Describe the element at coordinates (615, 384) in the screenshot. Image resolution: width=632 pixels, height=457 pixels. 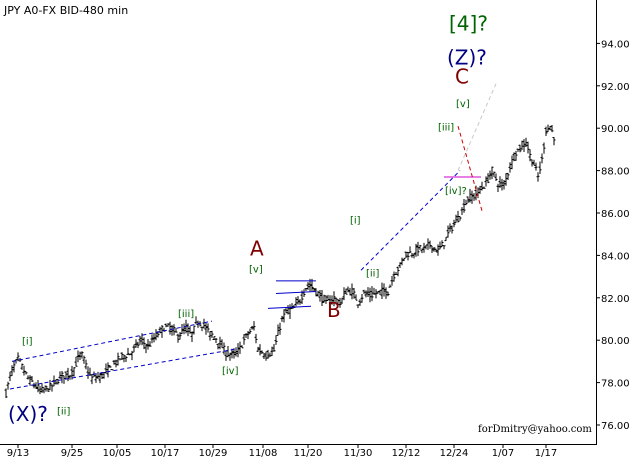
I see `y-tick-label: 78.00` at that location.